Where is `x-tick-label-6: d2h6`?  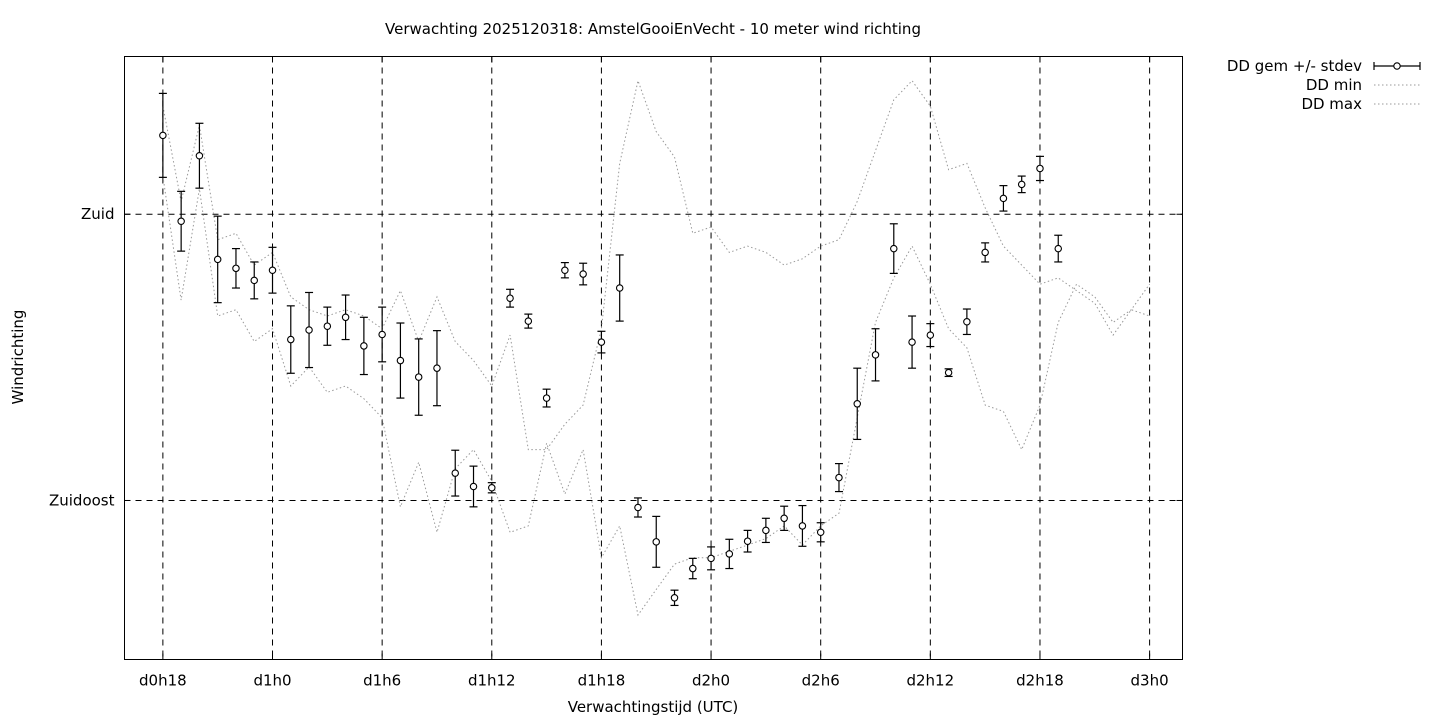 x-tick-label-6: d2h6 is located at coordinates (821, 681).